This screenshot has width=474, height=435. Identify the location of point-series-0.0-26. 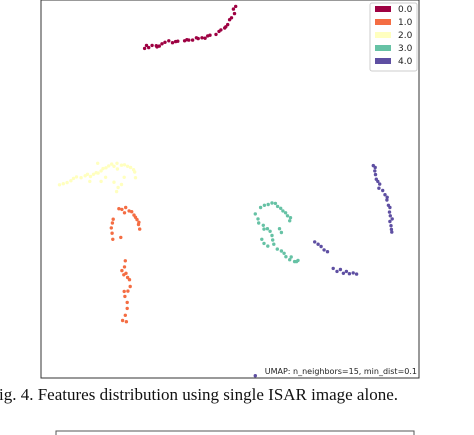
(162, 44).